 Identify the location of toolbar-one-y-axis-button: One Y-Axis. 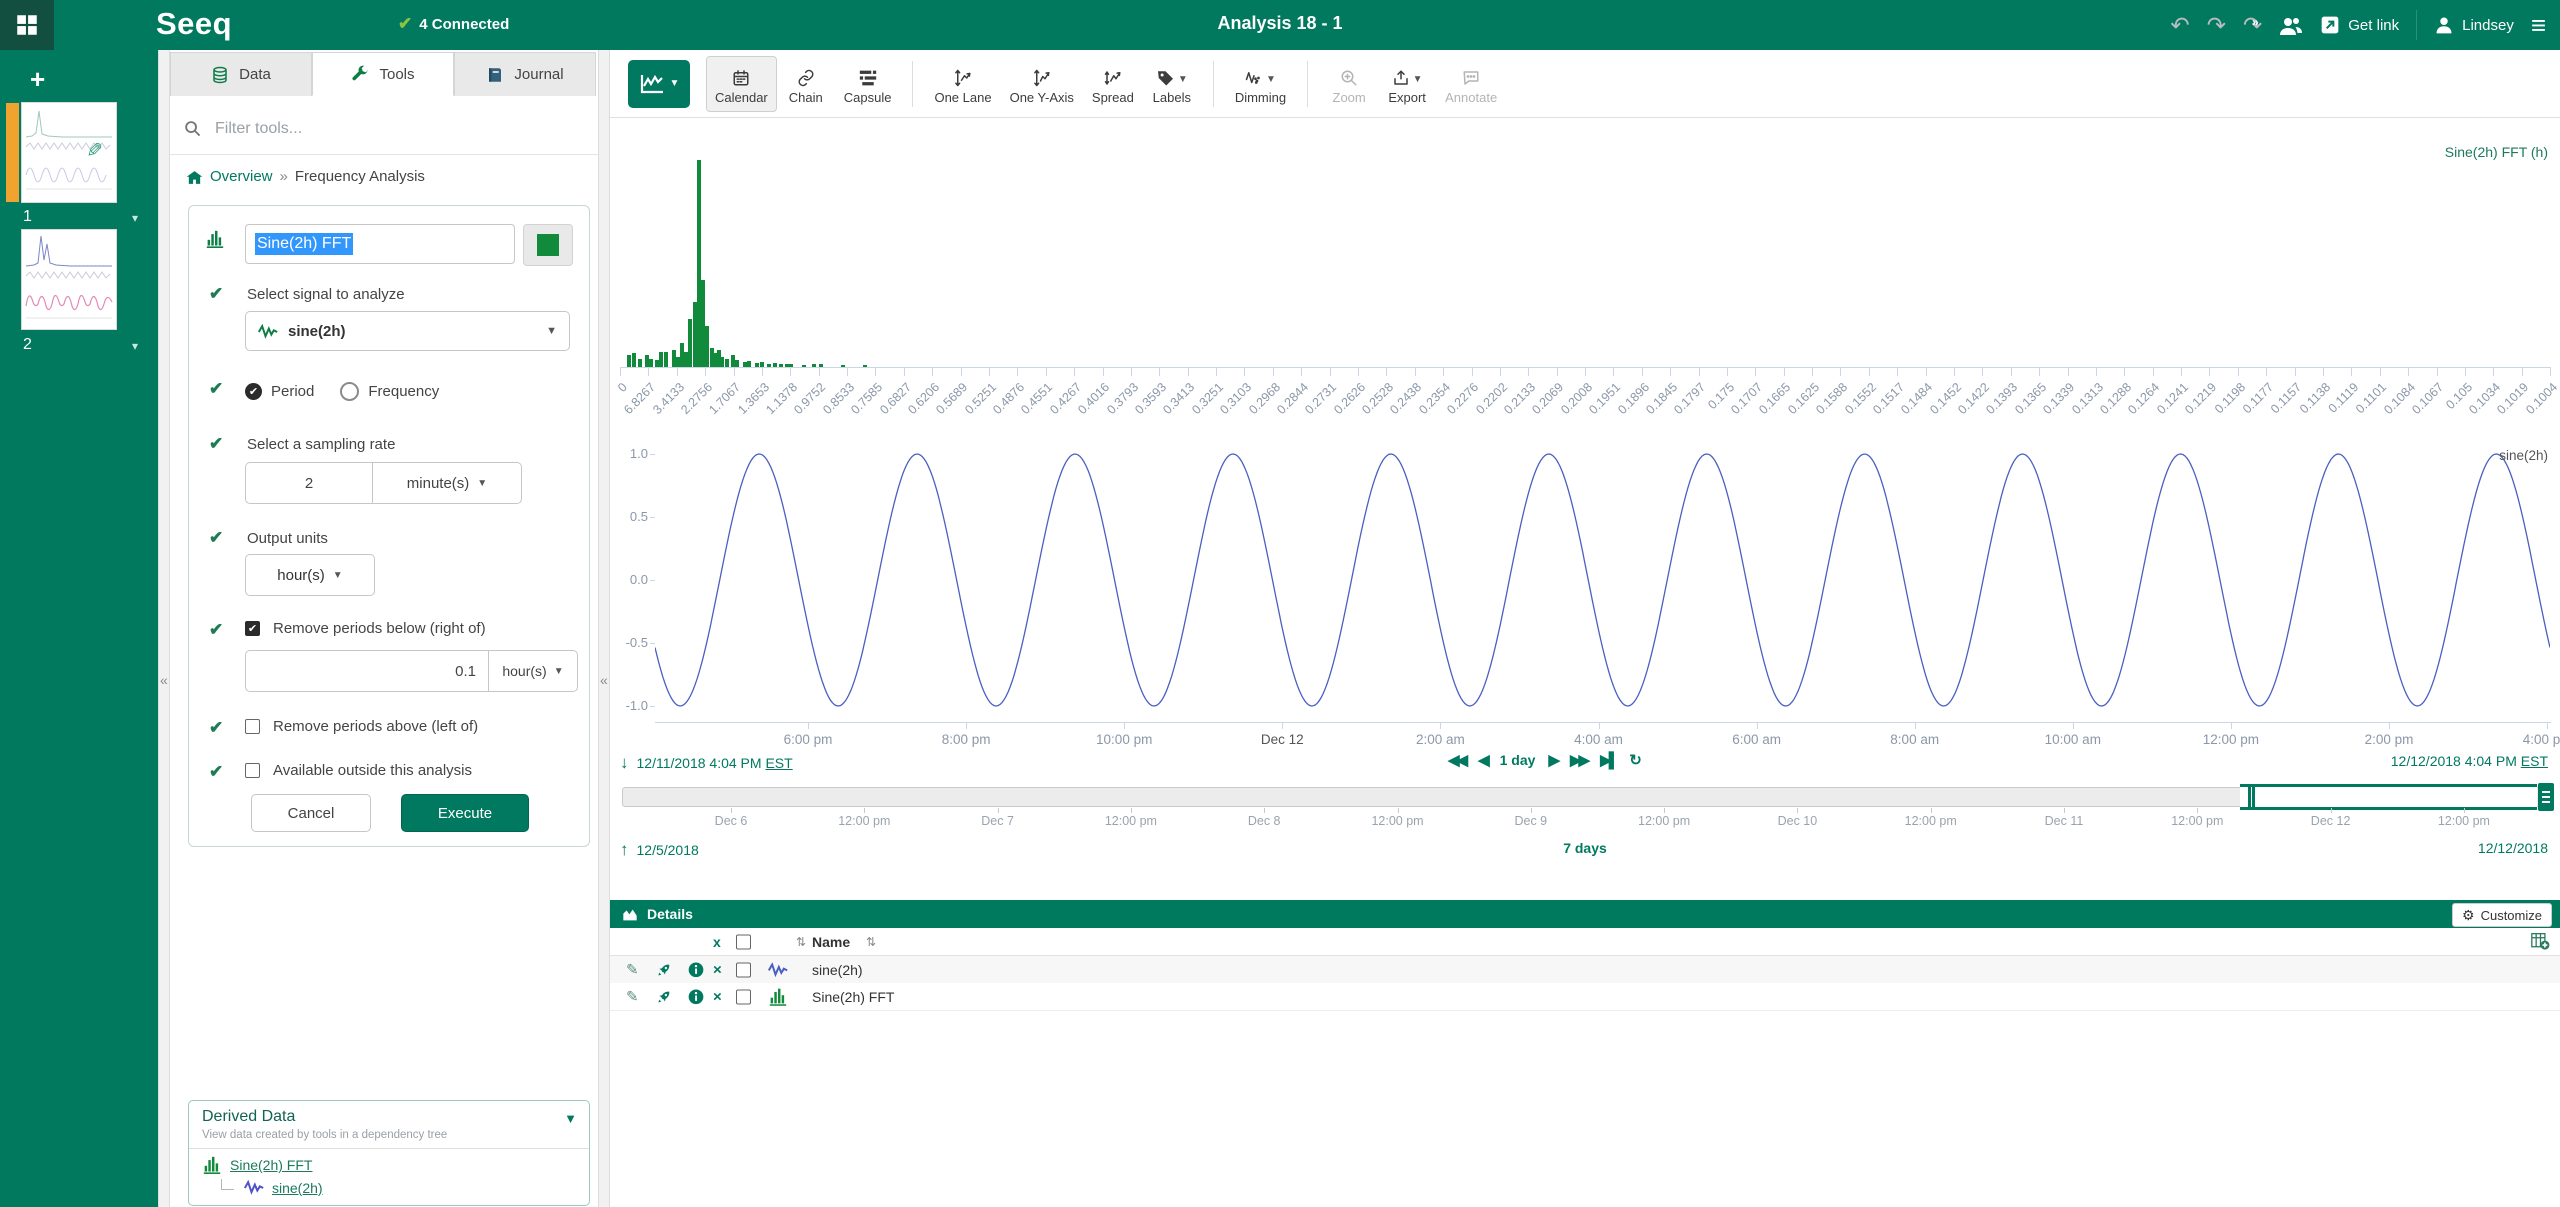
(1042, 84).